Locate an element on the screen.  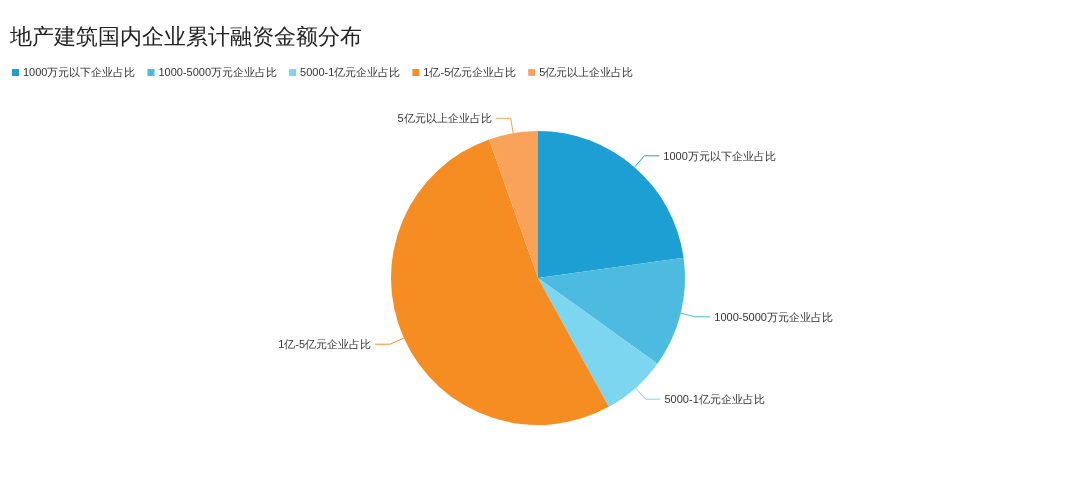
title: 地产建筑国内企业累计融资金额分布 is located at coordinates (186, 36).